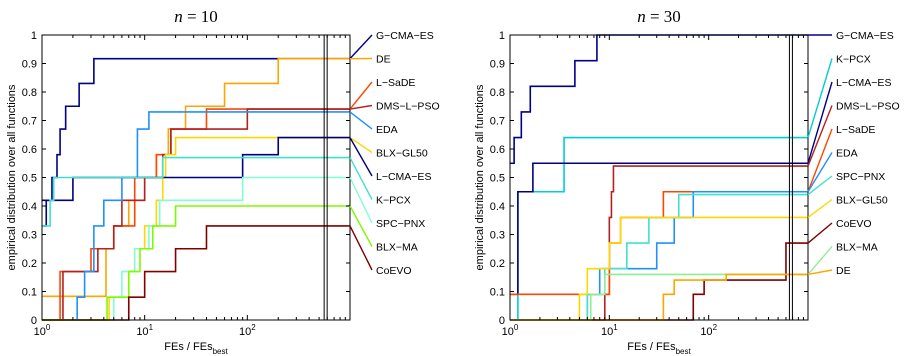 This screenshot has width=913, height=356. I want to click on chart-title: n = 30, so click(659, 16).